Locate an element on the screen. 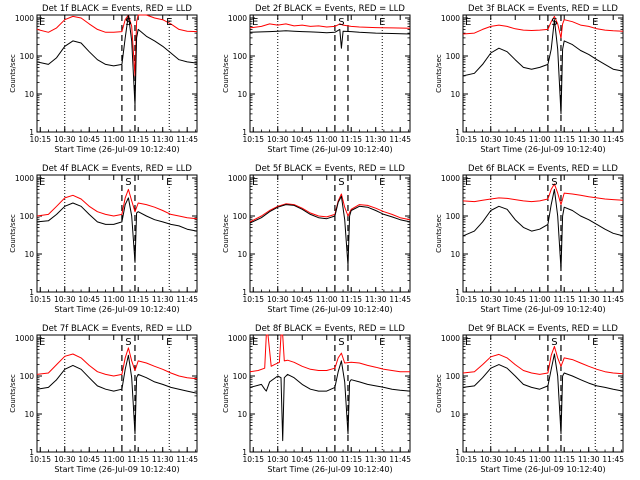 The width and height of the screenshot is (640, 480). panel-title: Det 8f BLACK = Events, RED = LLD is located at coordinates (330, 329).